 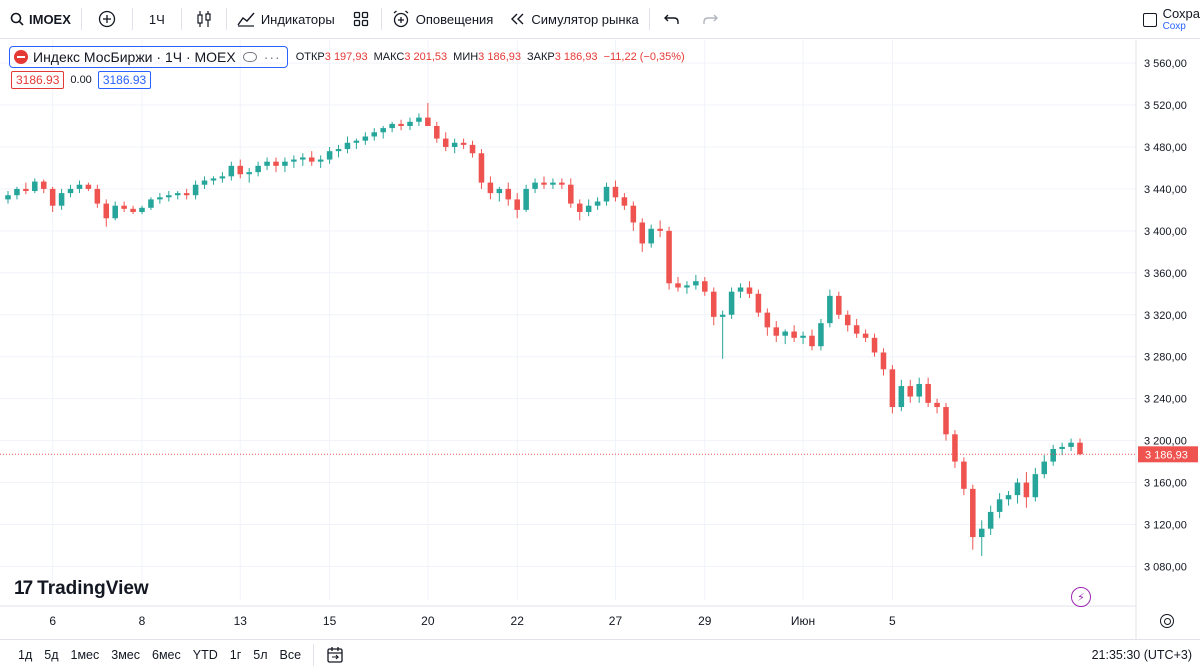 I want to click on high-label: МАКС, so click(x=389, y=57).